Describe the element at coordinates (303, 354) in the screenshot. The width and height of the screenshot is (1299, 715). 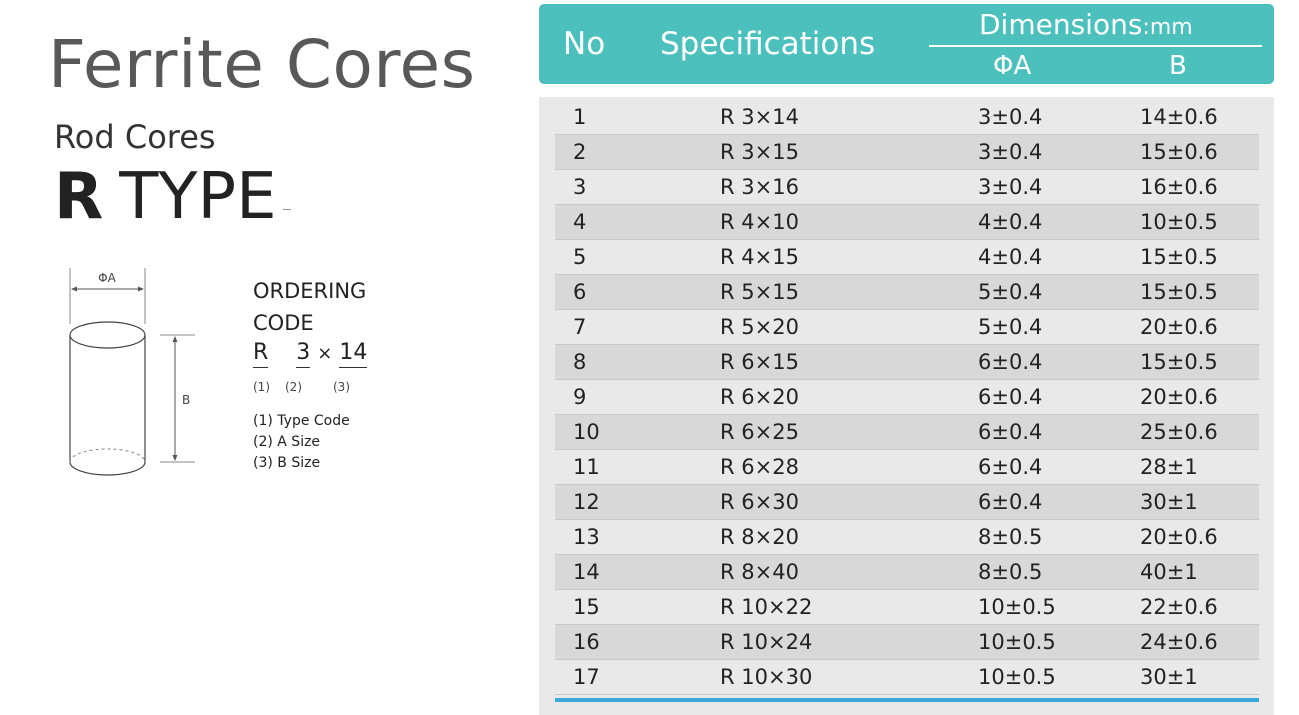
I see `code-part-a: 3` at that location.